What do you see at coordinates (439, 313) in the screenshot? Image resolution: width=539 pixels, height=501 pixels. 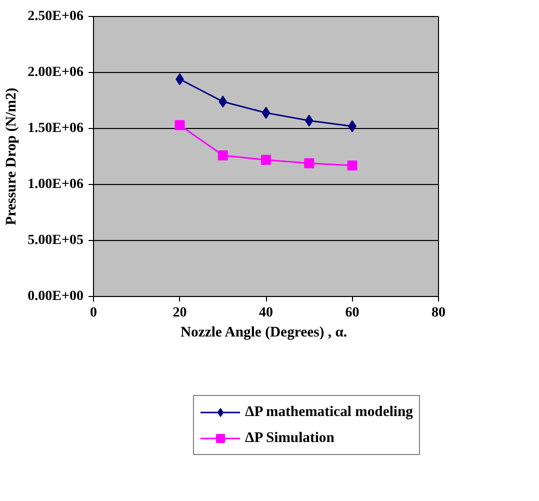 I see `x-tick-label: 80` at bounding box center [439, 313].